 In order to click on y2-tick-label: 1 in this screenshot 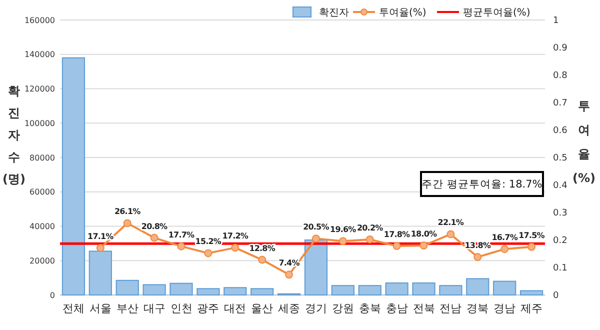, I will do `click(556, 21)`.